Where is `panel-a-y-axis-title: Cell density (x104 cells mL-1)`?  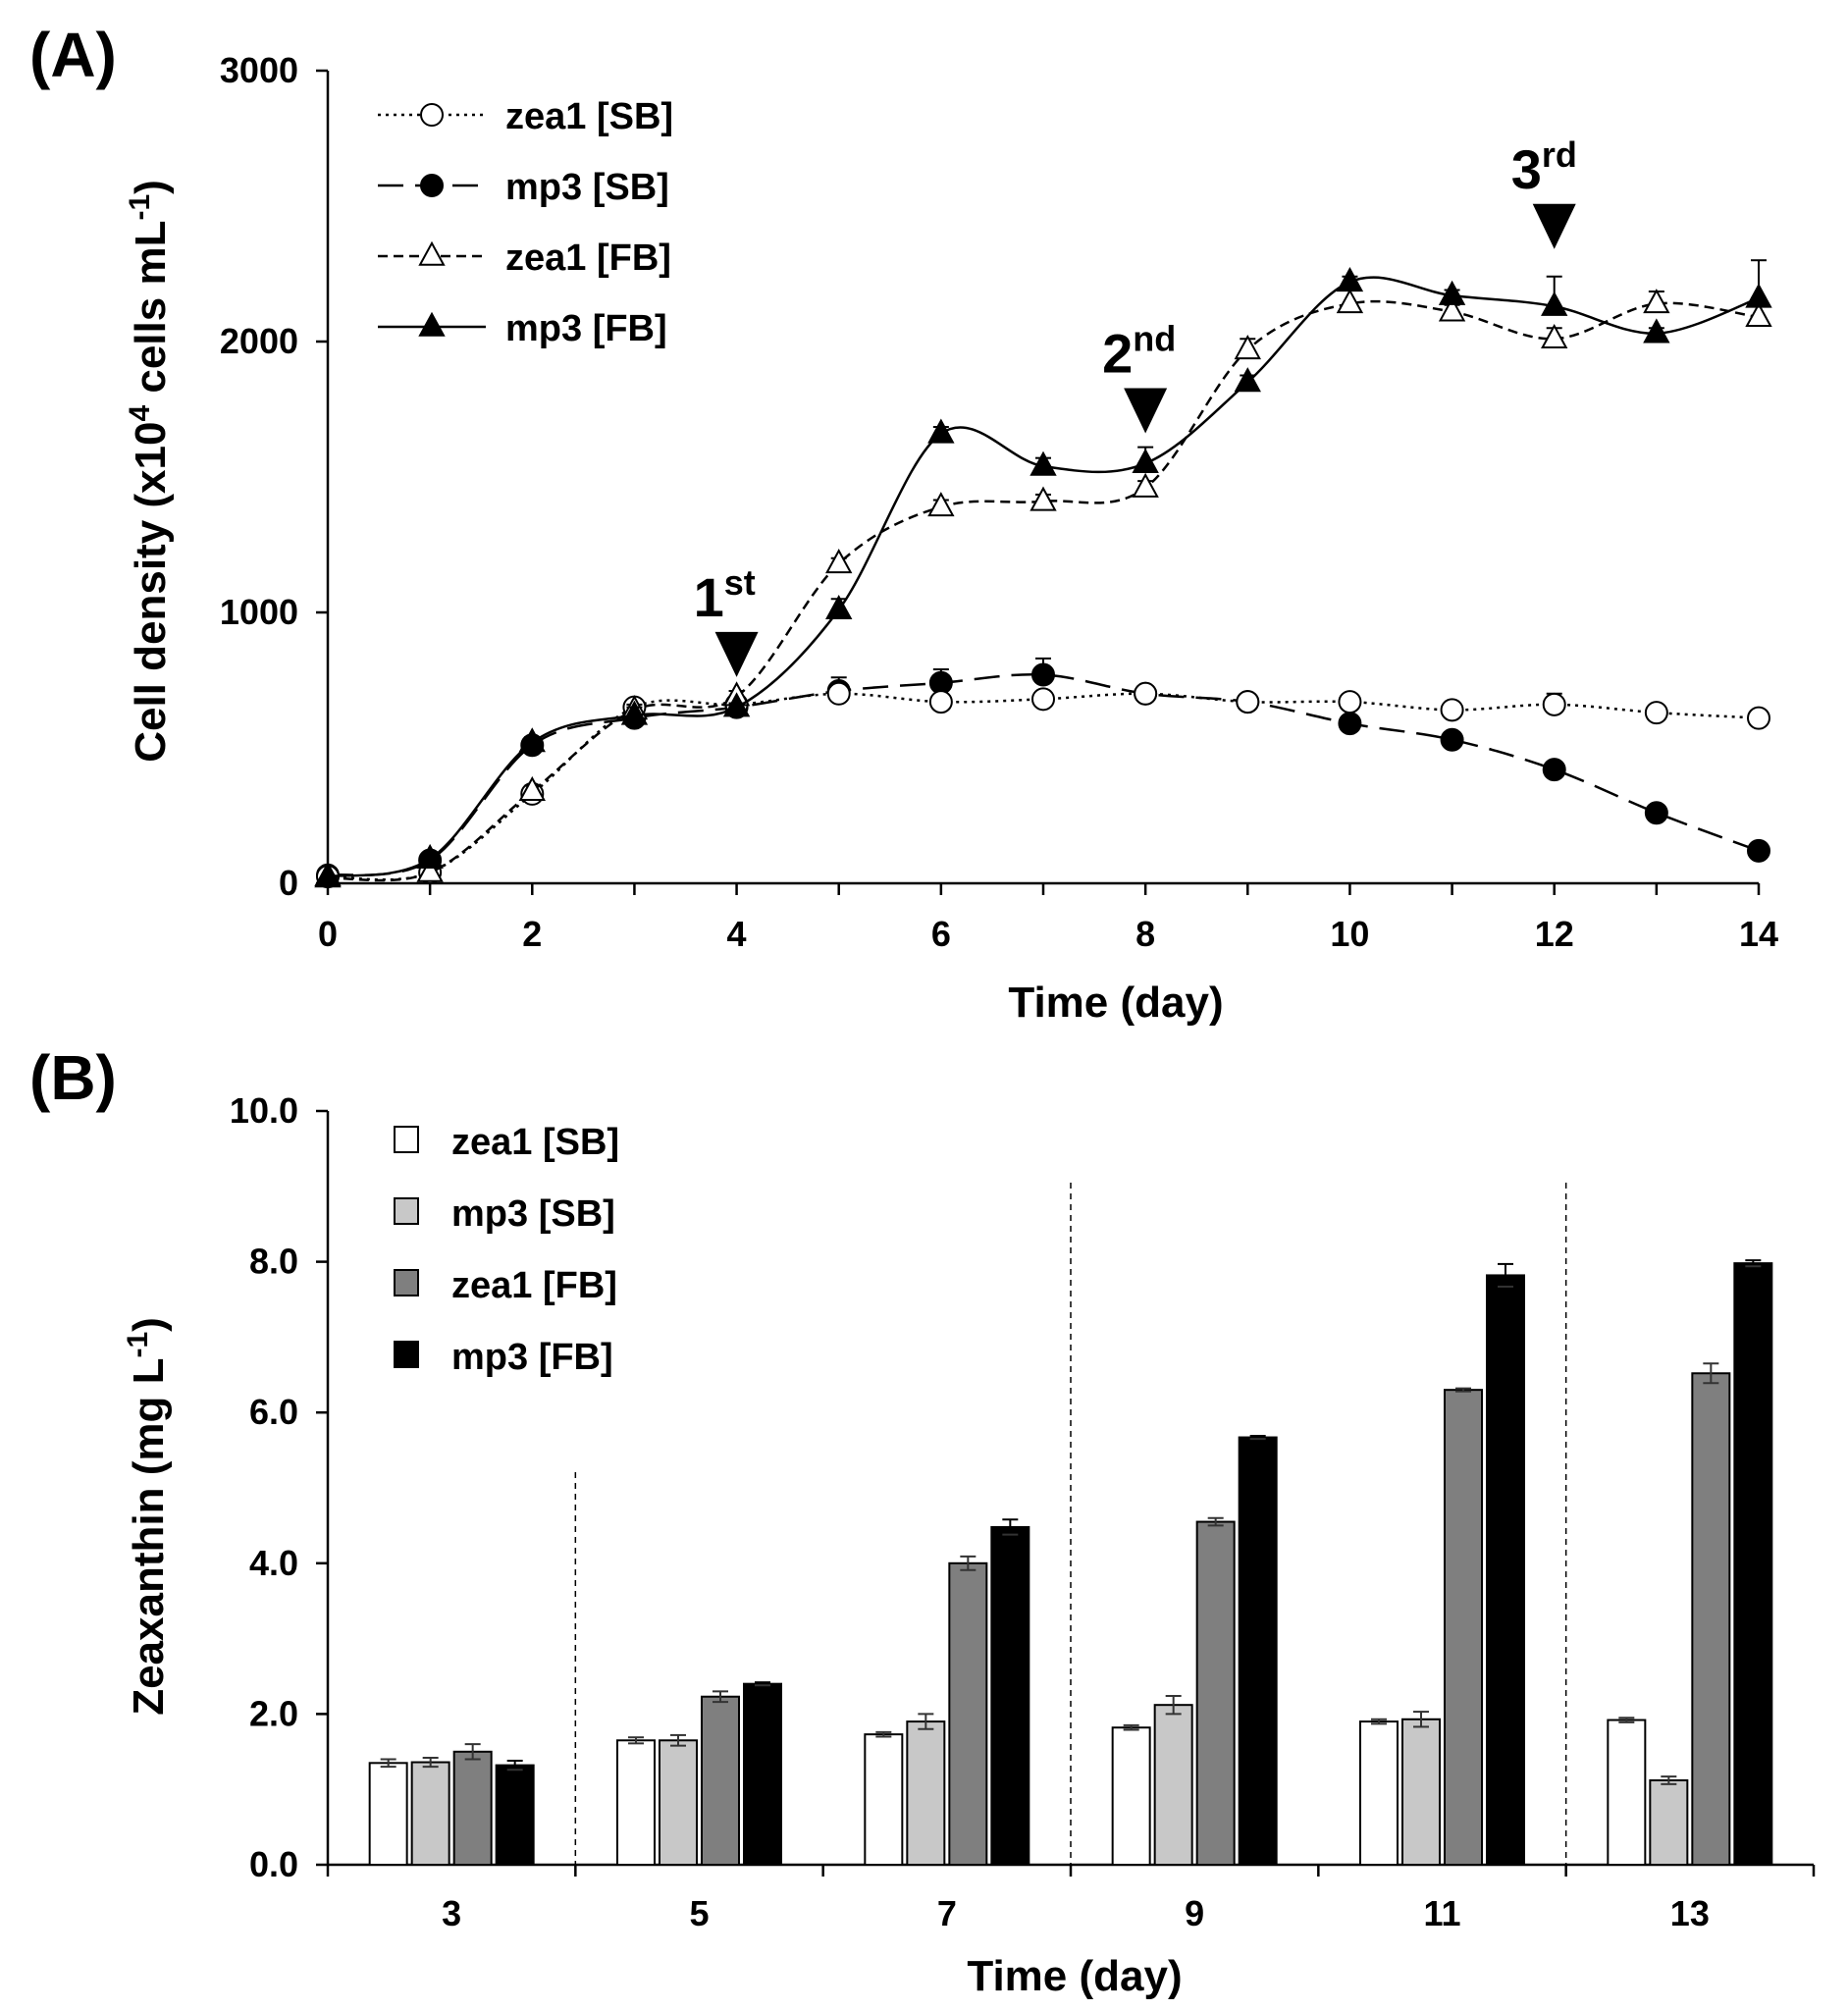
panel-a-y-axis-title: Cell density (x104 cells mL-1) is located at coordinates (150, 471).